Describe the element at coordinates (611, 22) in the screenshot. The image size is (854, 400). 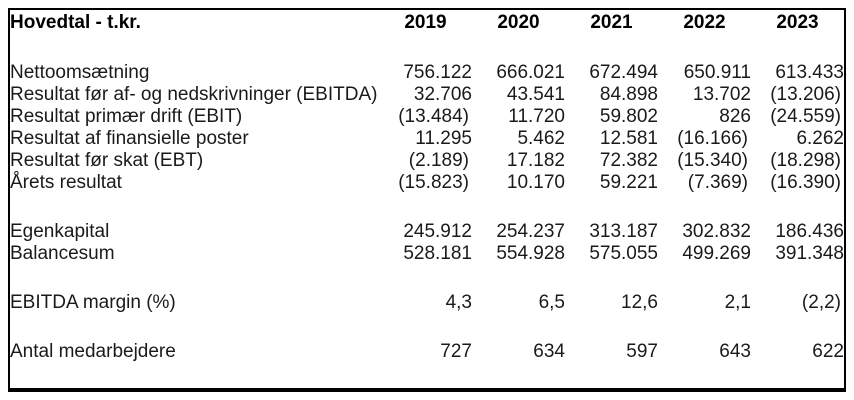
I see `year-column-header: 2021` at that location.